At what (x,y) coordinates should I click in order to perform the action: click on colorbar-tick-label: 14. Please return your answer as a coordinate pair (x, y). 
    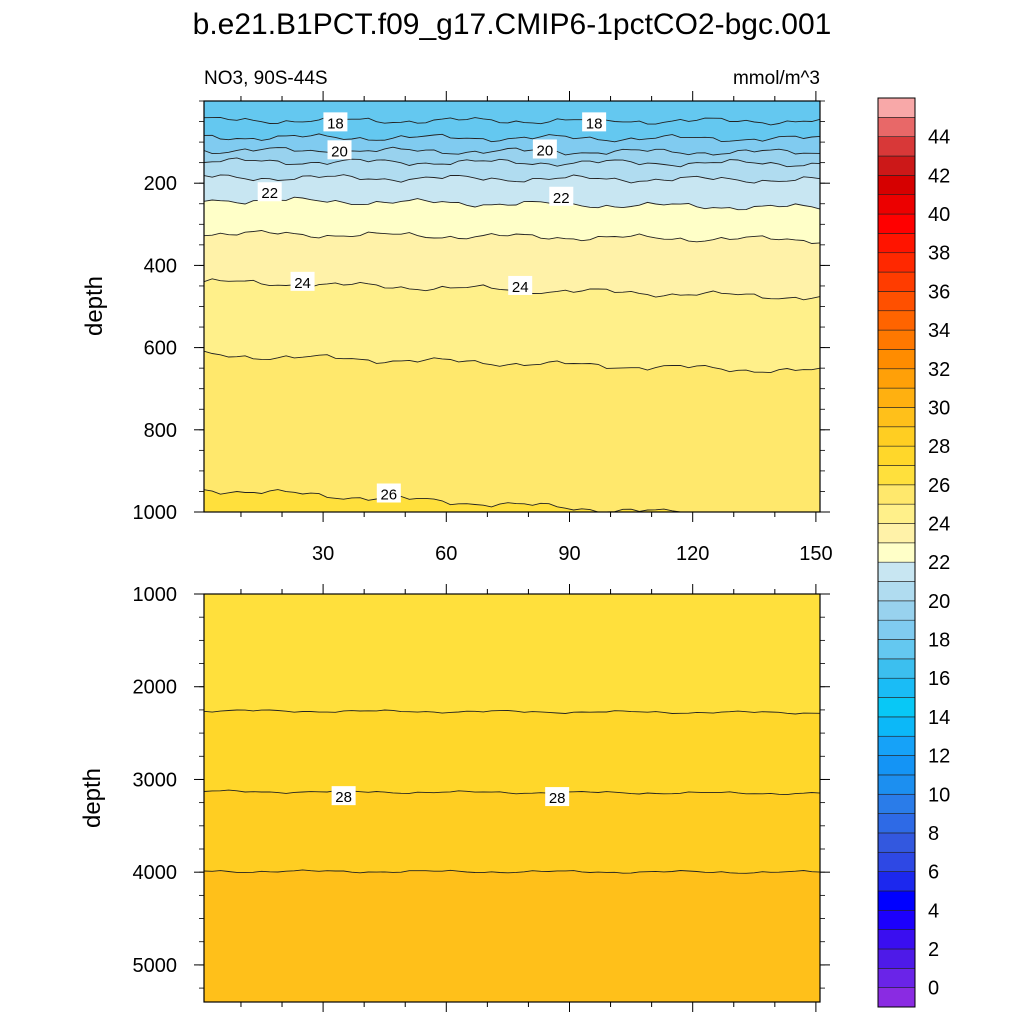
    Looking at the image, I should click on (939, 718).